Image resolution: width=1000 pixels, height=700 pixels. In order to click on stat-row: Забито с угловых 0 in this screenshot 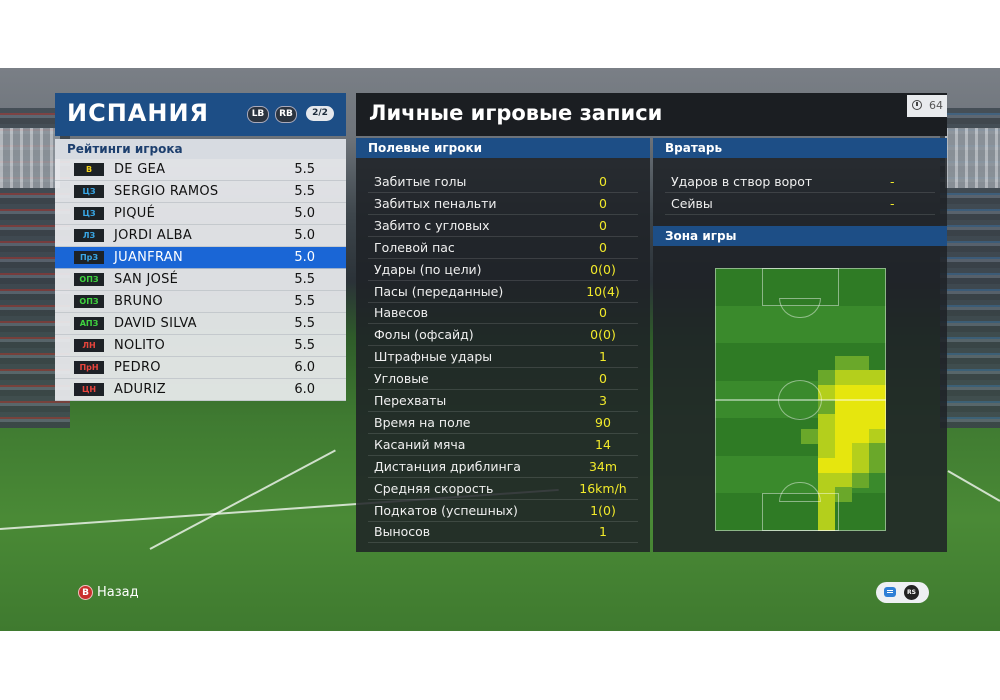, I will do `click(503, 226)`.